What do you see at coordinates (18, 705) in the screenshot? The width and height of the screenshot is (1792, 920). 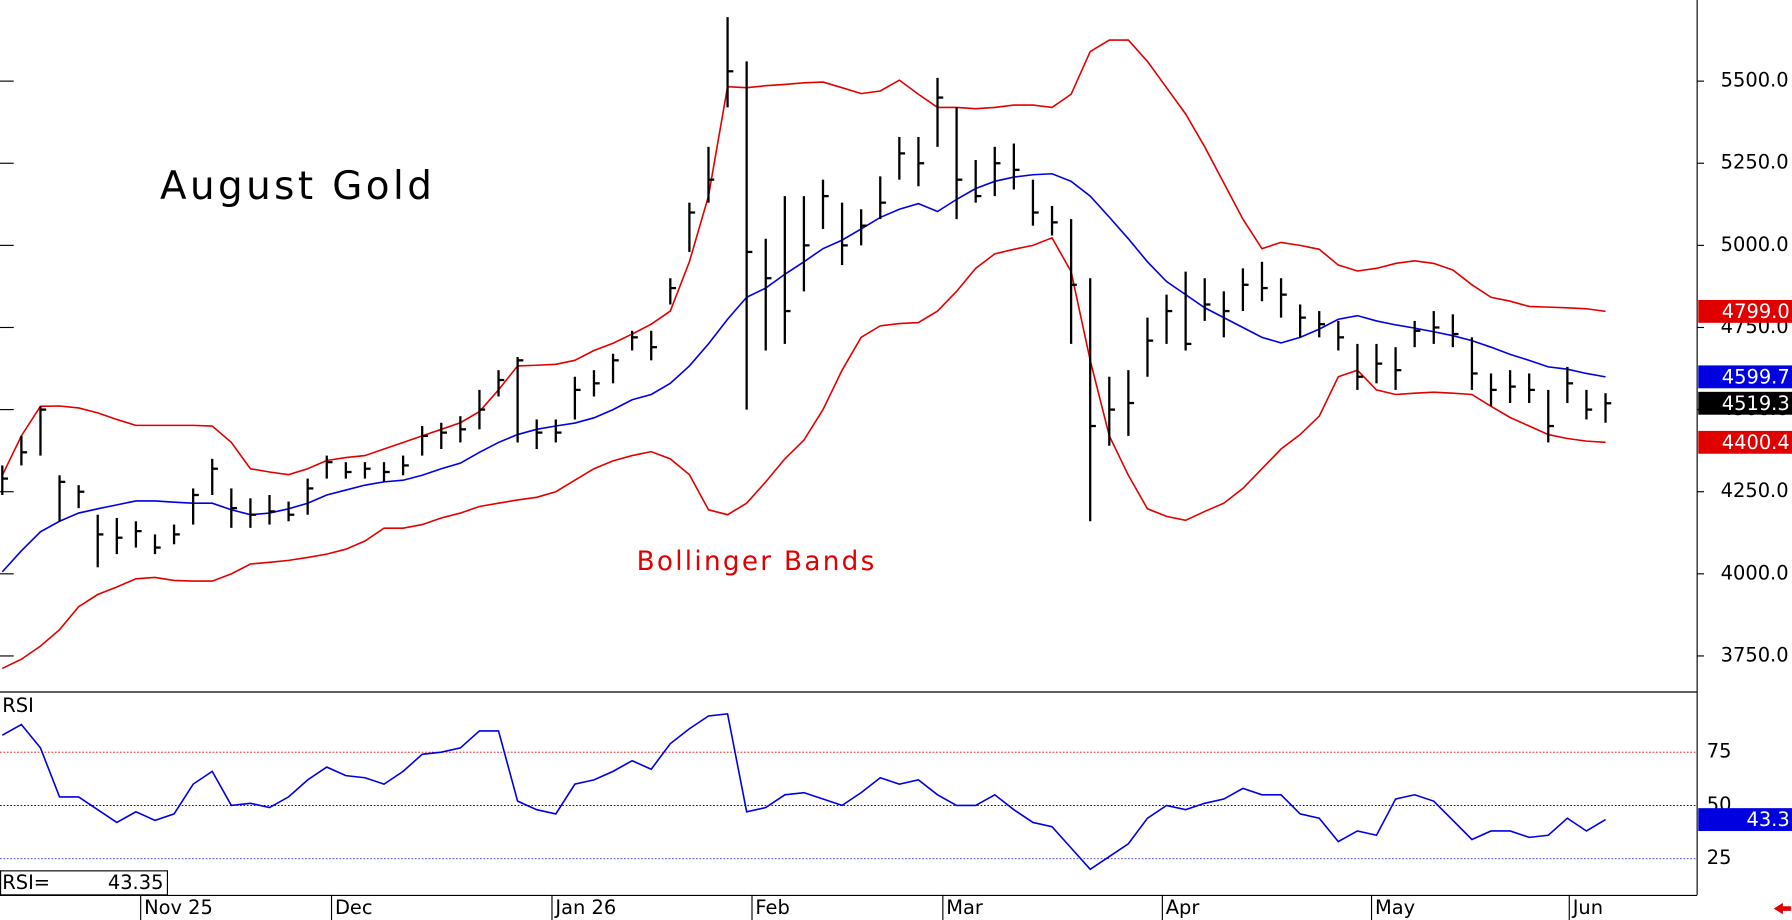 I see `panel-label: RSI` at bounding box center [18, 705].